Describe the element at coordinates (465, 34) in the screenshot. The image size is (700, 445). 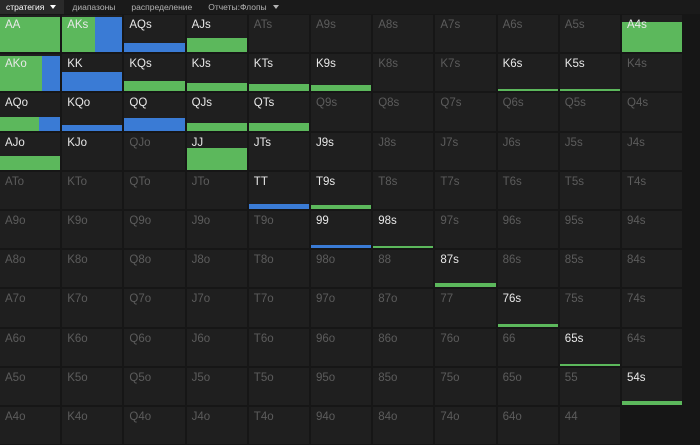
I see `hand-cell-a7s: A7s` at that location.